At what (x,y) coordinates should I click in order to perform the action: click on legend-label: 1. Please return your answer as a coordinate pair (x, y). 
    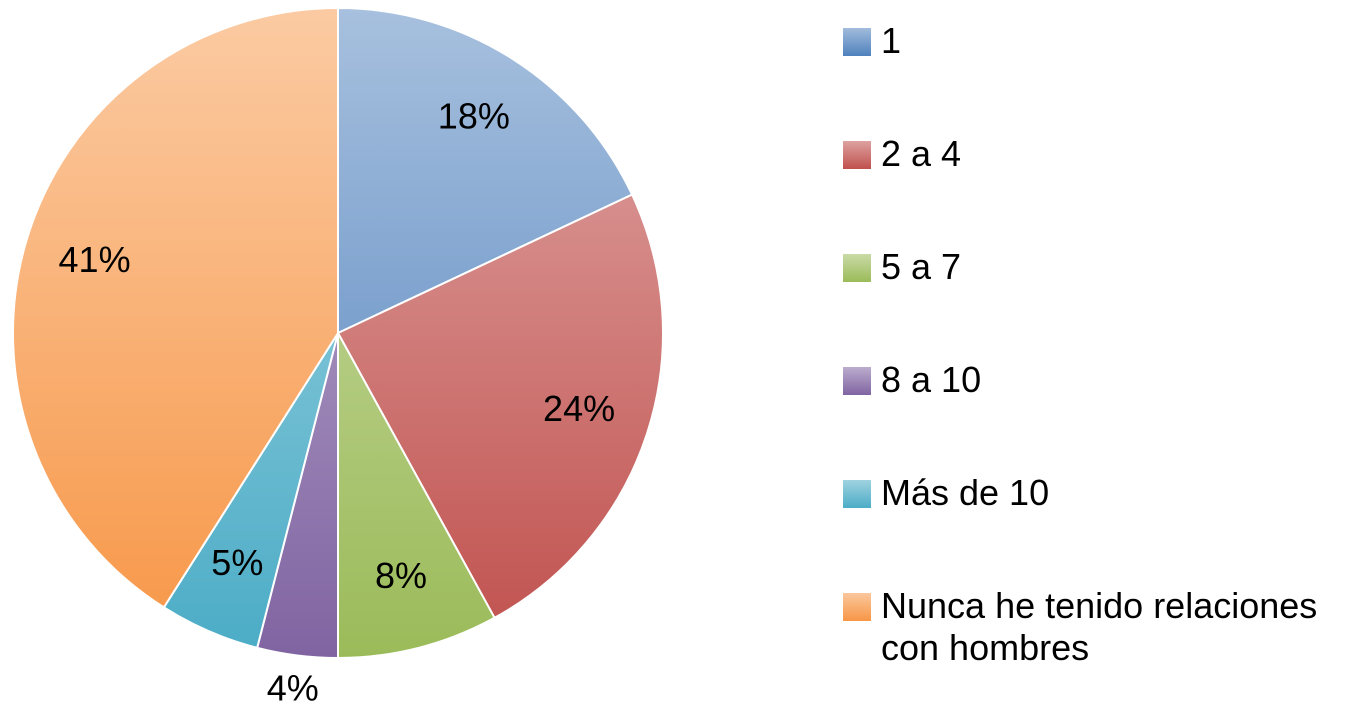
    Looking at the image, I should click on (891, 40).